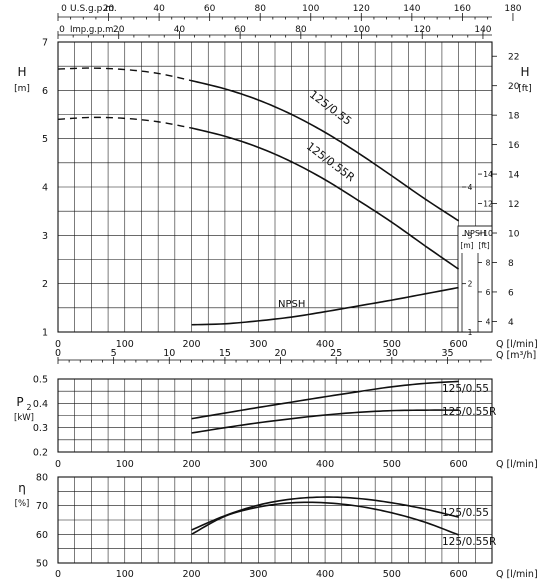 This screenshot has width=537, height=580. I want to click on head-ft-tick-label: 14, so click(514, 176).